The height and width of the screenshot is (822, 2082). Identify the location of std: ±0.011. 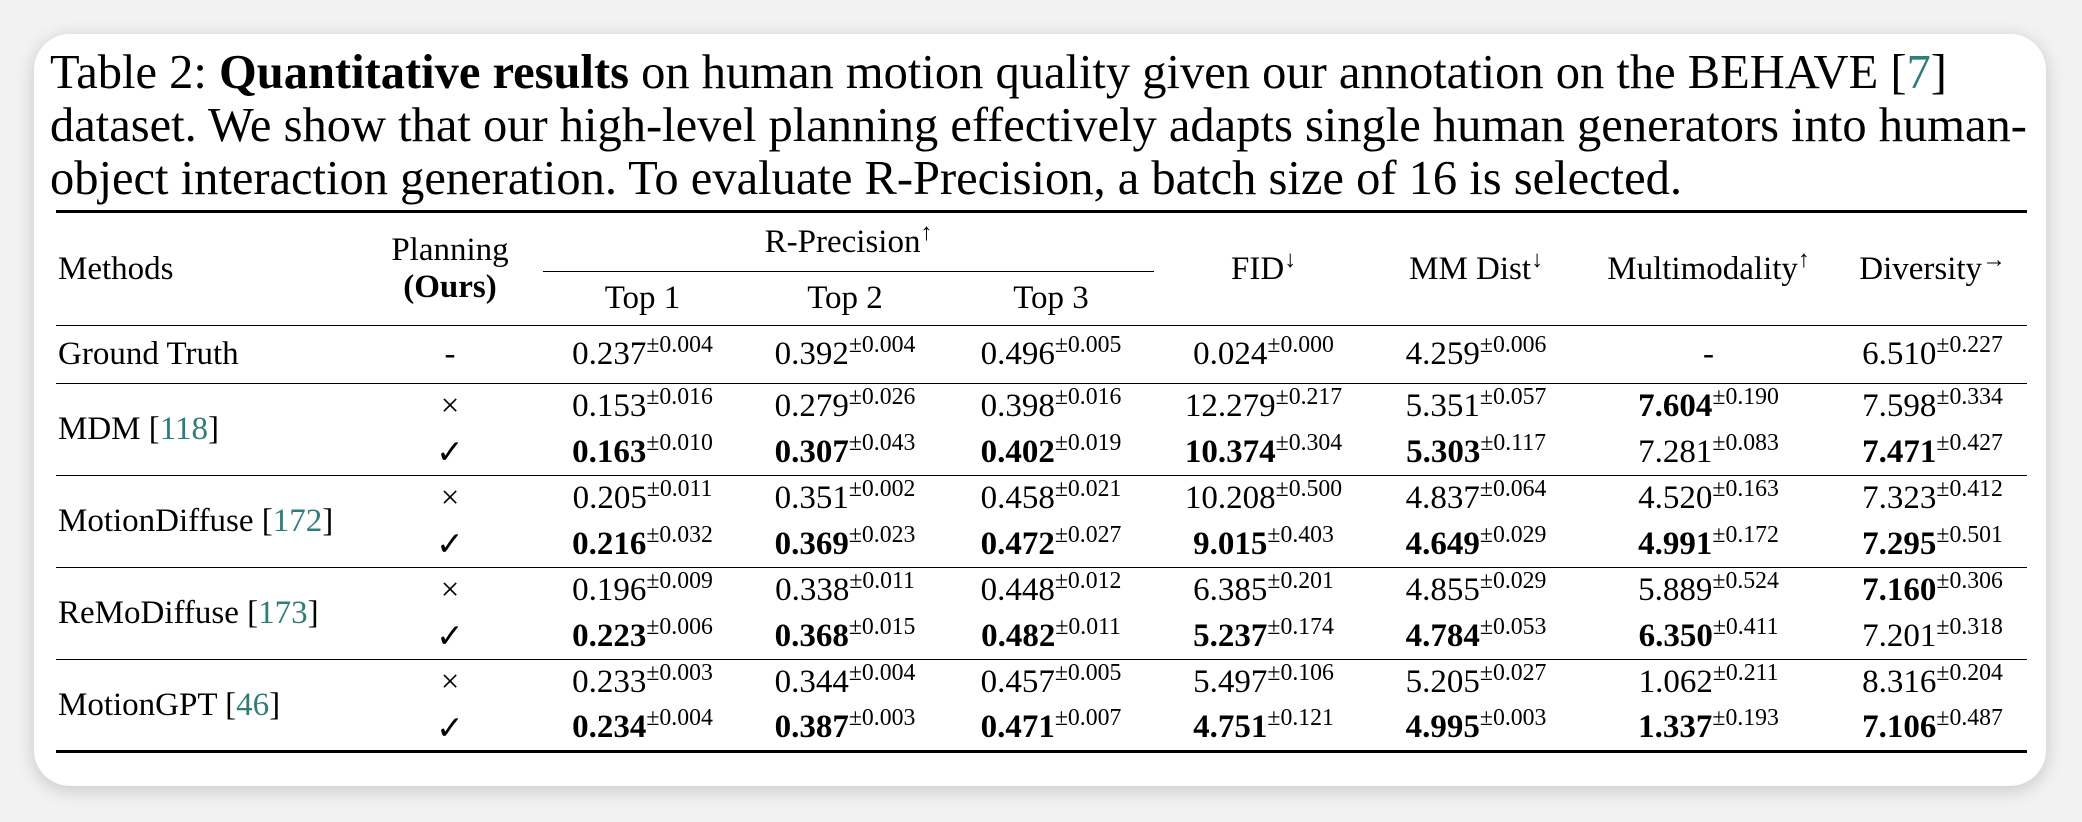
(1088, 626).